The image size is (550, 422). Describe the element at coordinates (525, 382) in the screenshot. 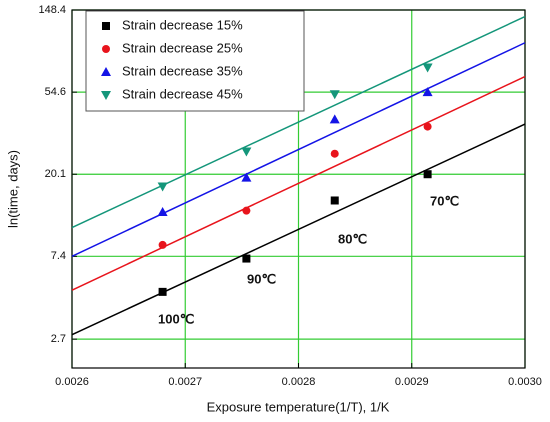

I see `x-tick-label: 0.0030` at that location.